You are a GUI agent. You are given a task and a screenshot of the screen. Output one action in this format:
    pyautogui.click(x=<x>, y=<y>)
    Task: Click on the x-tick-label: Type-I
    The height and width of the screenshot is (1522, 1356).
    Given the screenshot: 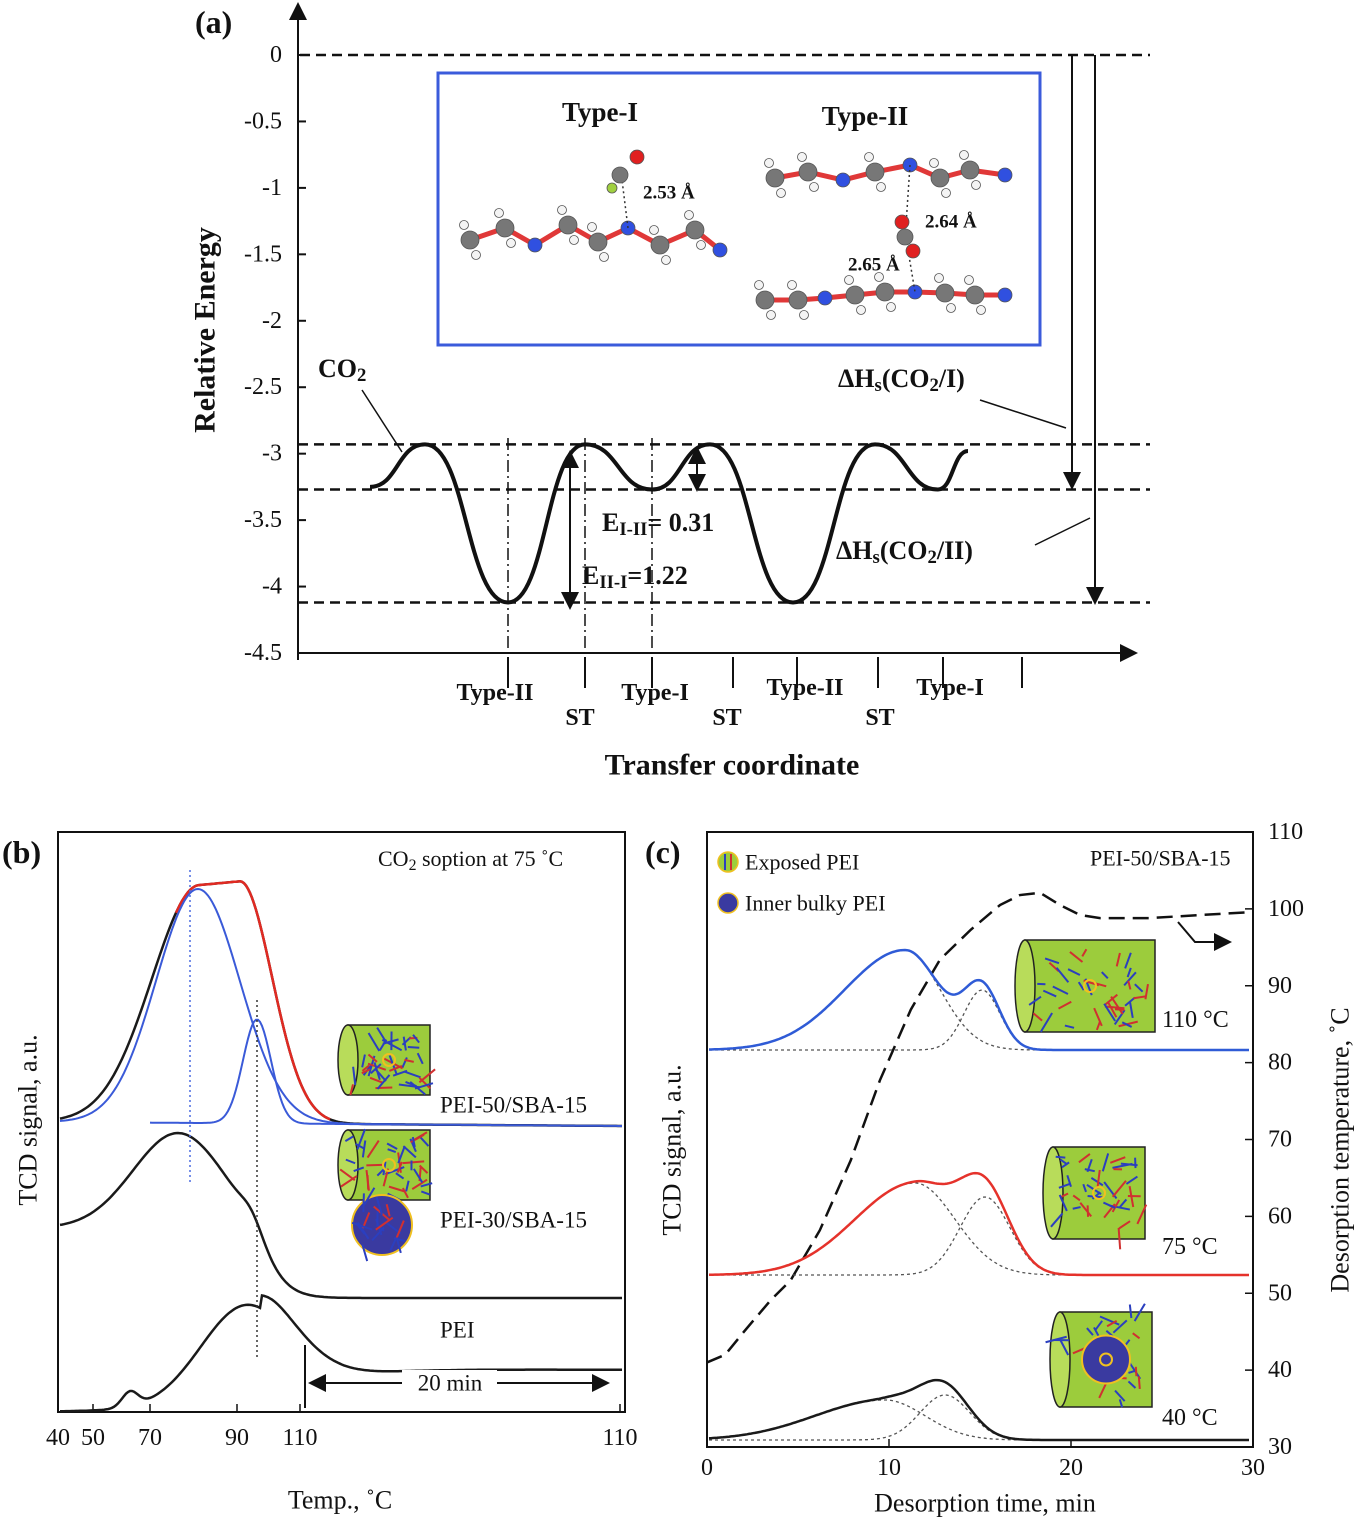 What is the action you would take?
    pyautogui.click(x=655, y=693)
    